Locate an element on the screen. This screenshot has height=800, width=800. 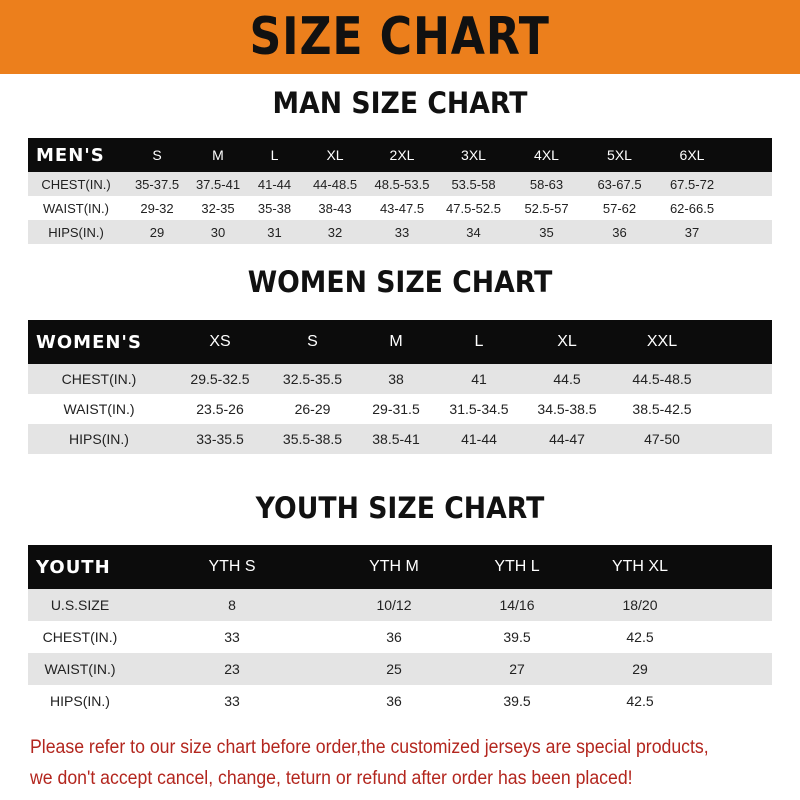
size-value: 38 is located at coordinates (396, 379).